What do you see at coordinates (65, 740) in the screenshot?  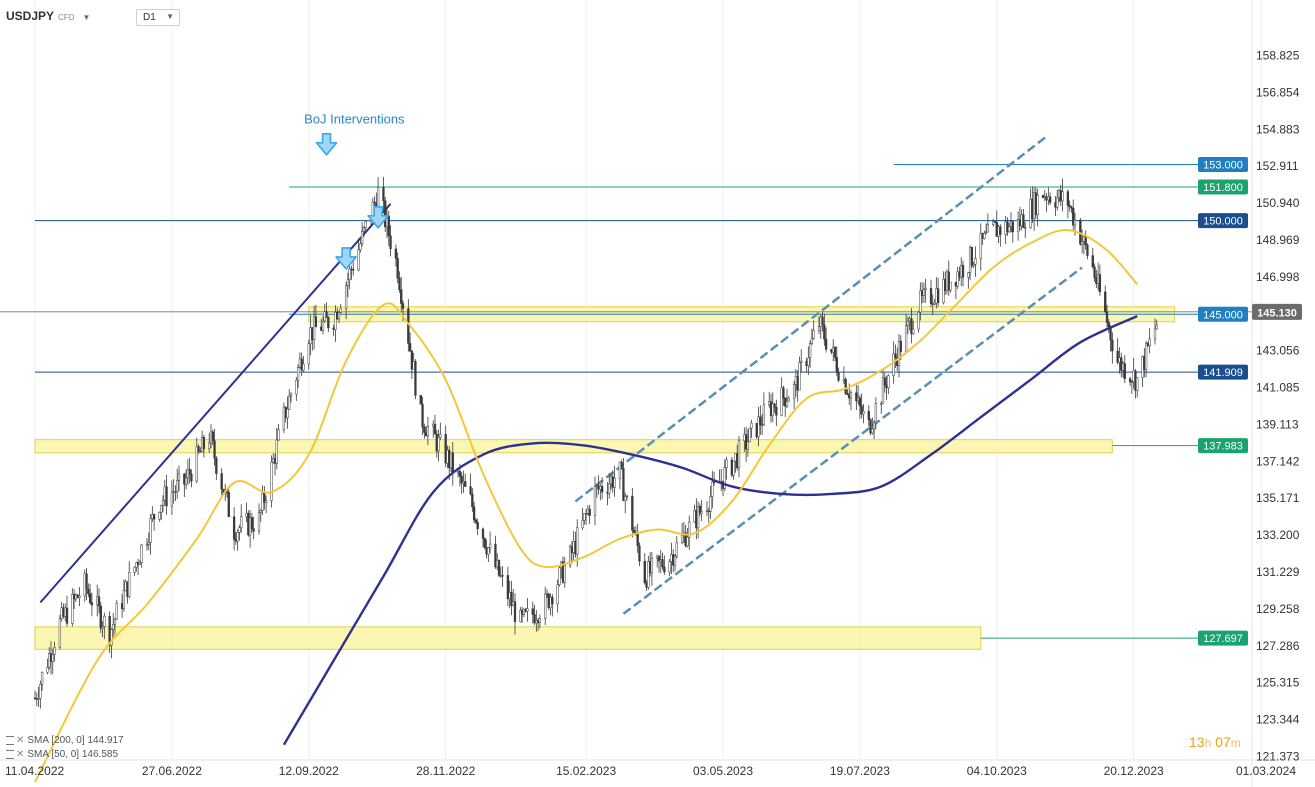 I see `legend-sma200: ✕ SMA [200, 0] 144.917` at bounding box center [65, 740].